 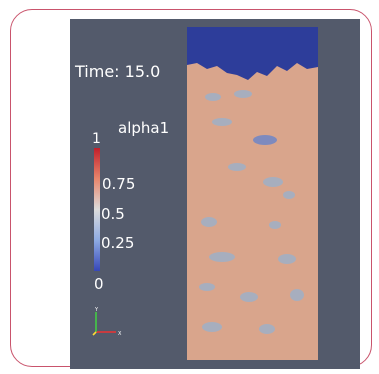 What do you see at coordinates (118, 71) in the screenshot?
I see `time-label: Time: 15.0` at bounding box center [118, 71].